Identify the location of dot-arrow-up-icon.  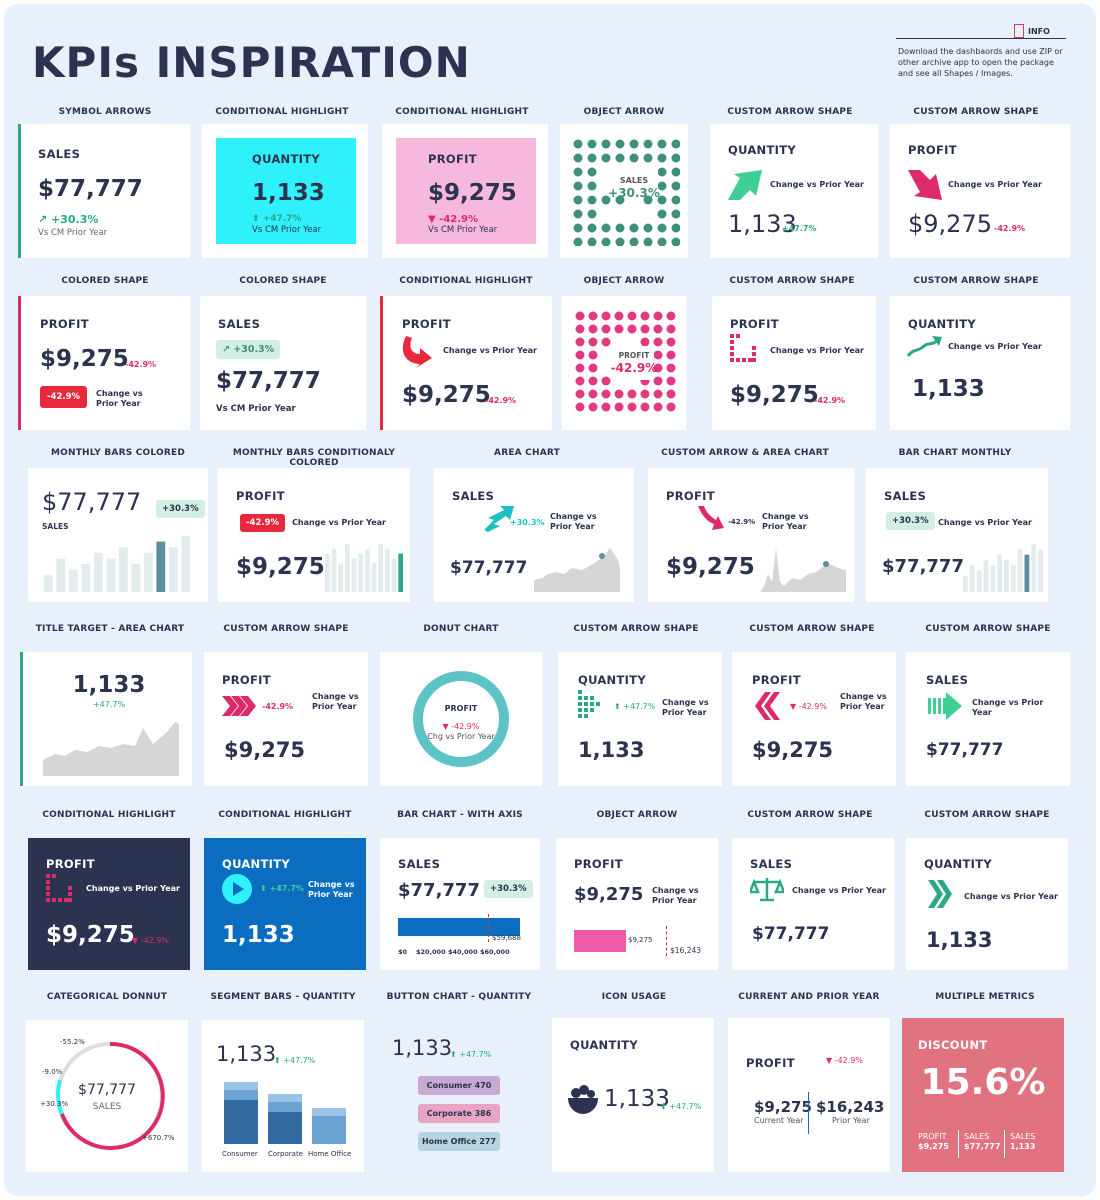
(626, 192).